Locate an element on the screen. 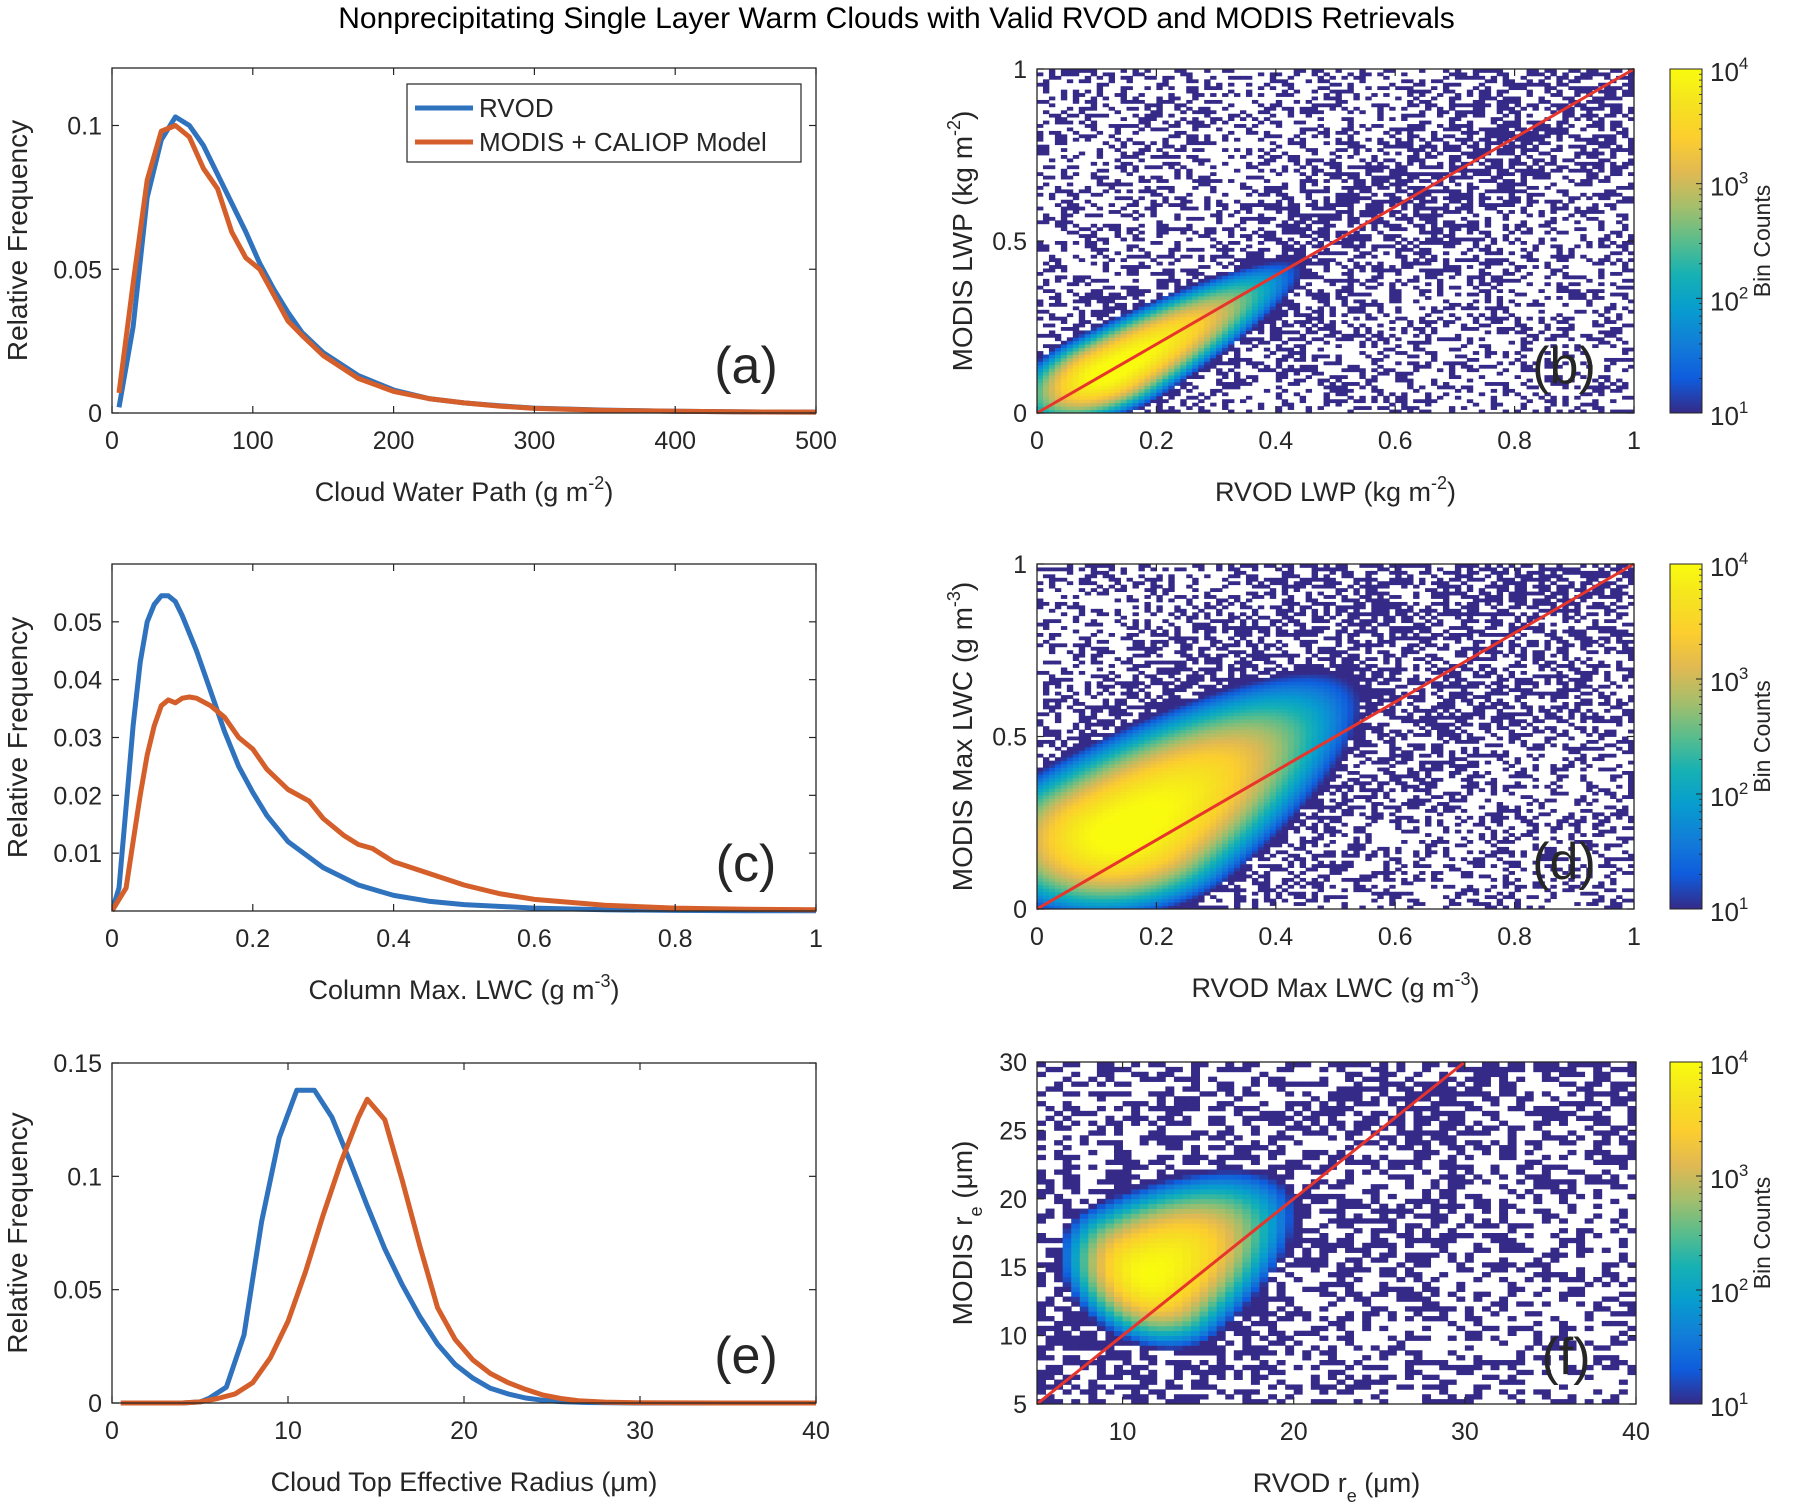 This screenshot has height=1507, width=1793. y-tick-label: 0 is located at coordinates (1020, 414).